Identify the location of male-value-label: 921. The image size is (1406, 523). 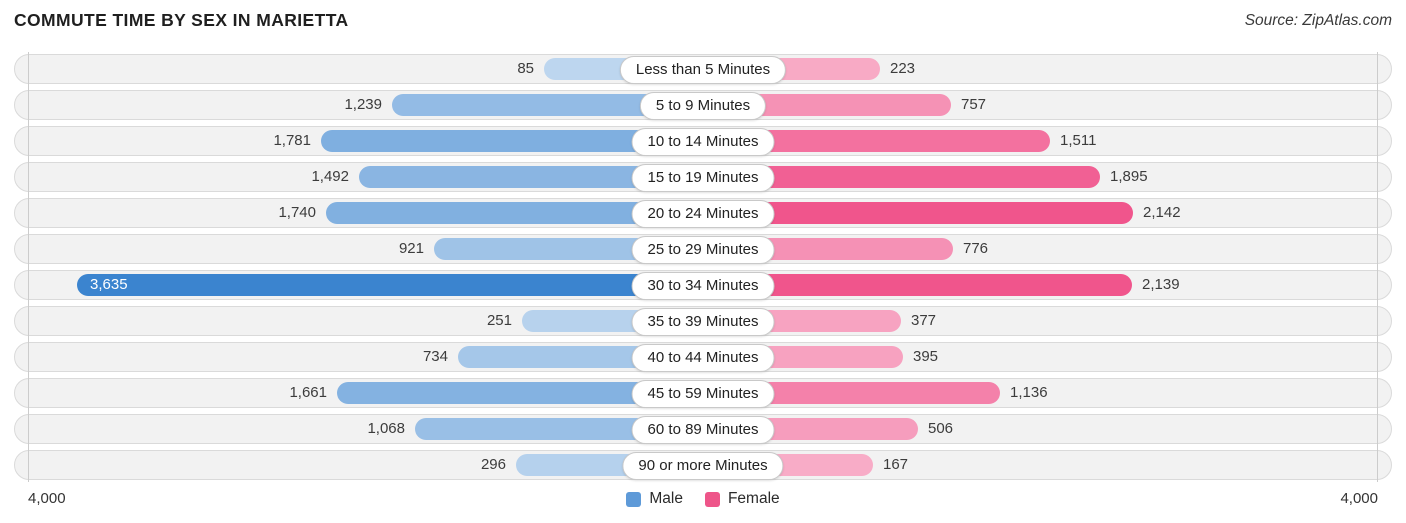
(411, 248).